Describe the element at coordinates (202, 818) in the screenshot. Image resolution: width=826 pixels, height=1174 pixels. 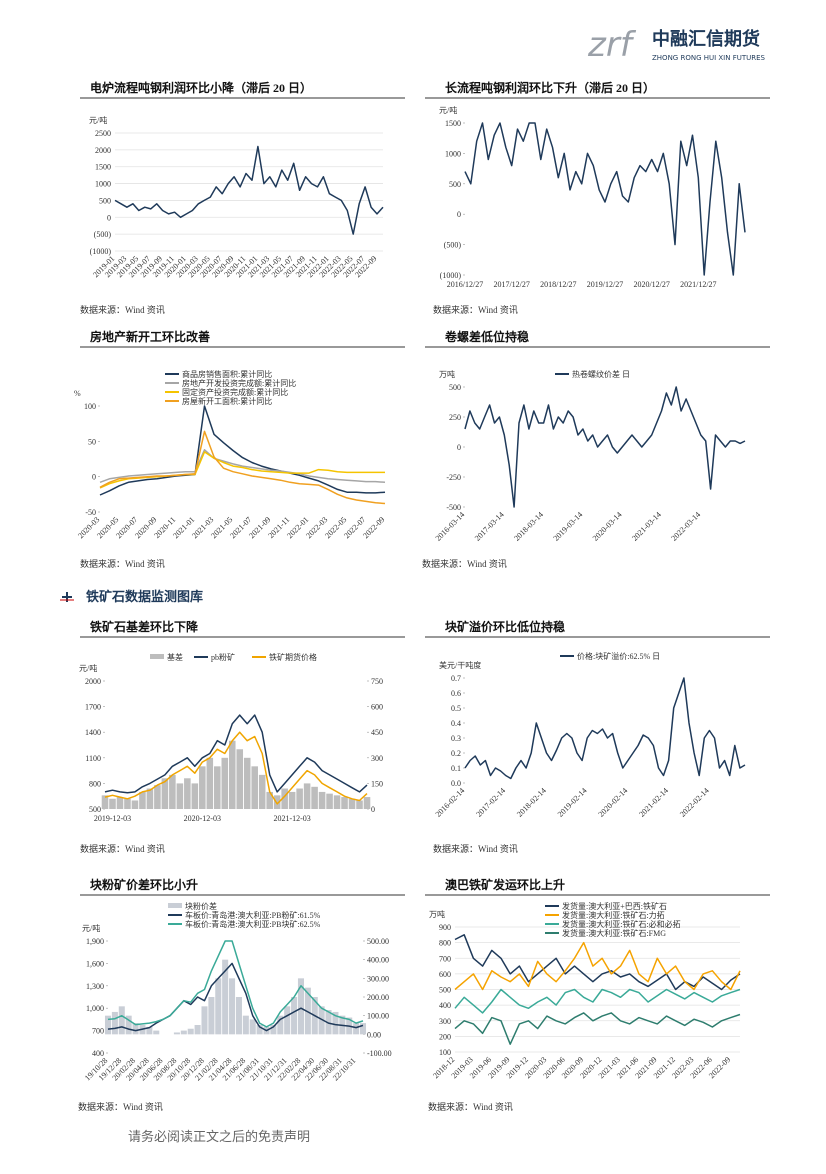
I see `x-tick-label: 2020-12-03` at that location.